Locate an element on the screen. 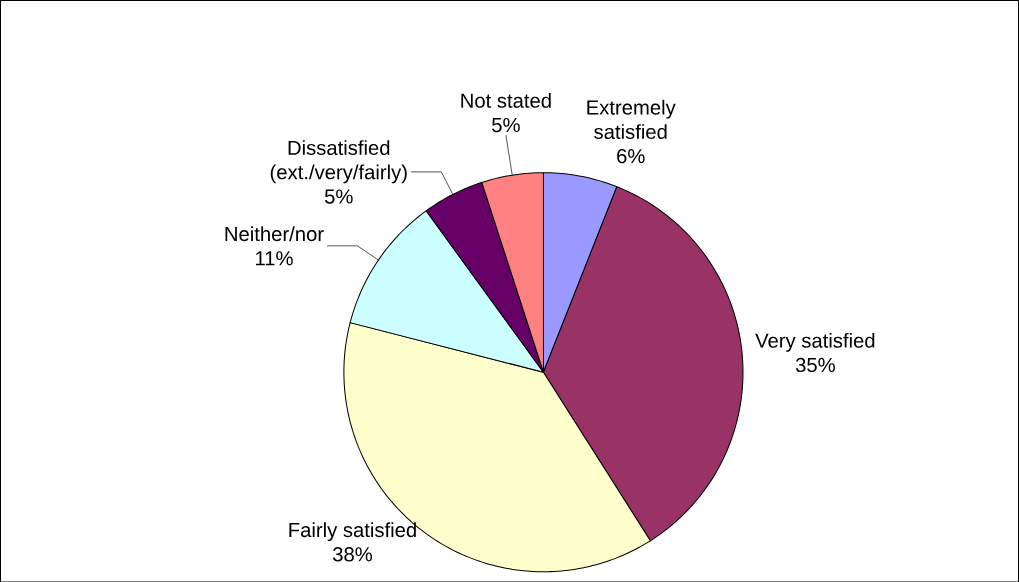 The width and height of the screenshot is (1019, 582). slice-label: Neither/nor is located at coordinates (274, 233).